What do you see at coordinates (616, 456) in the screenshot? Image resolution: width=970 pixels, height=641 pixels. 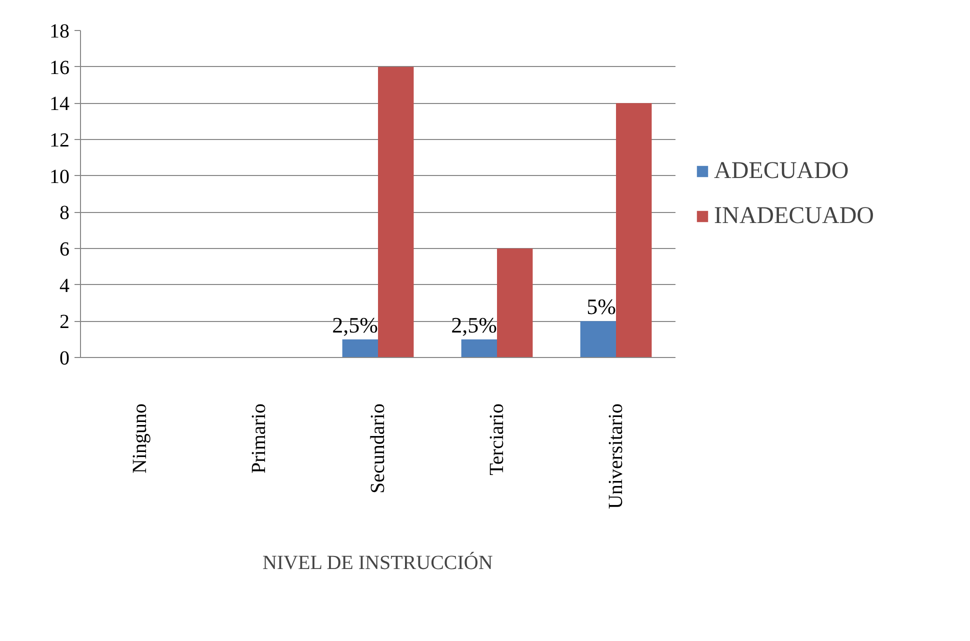 I see `x-tick-label: Universitario` at bounding box center [616, 456].